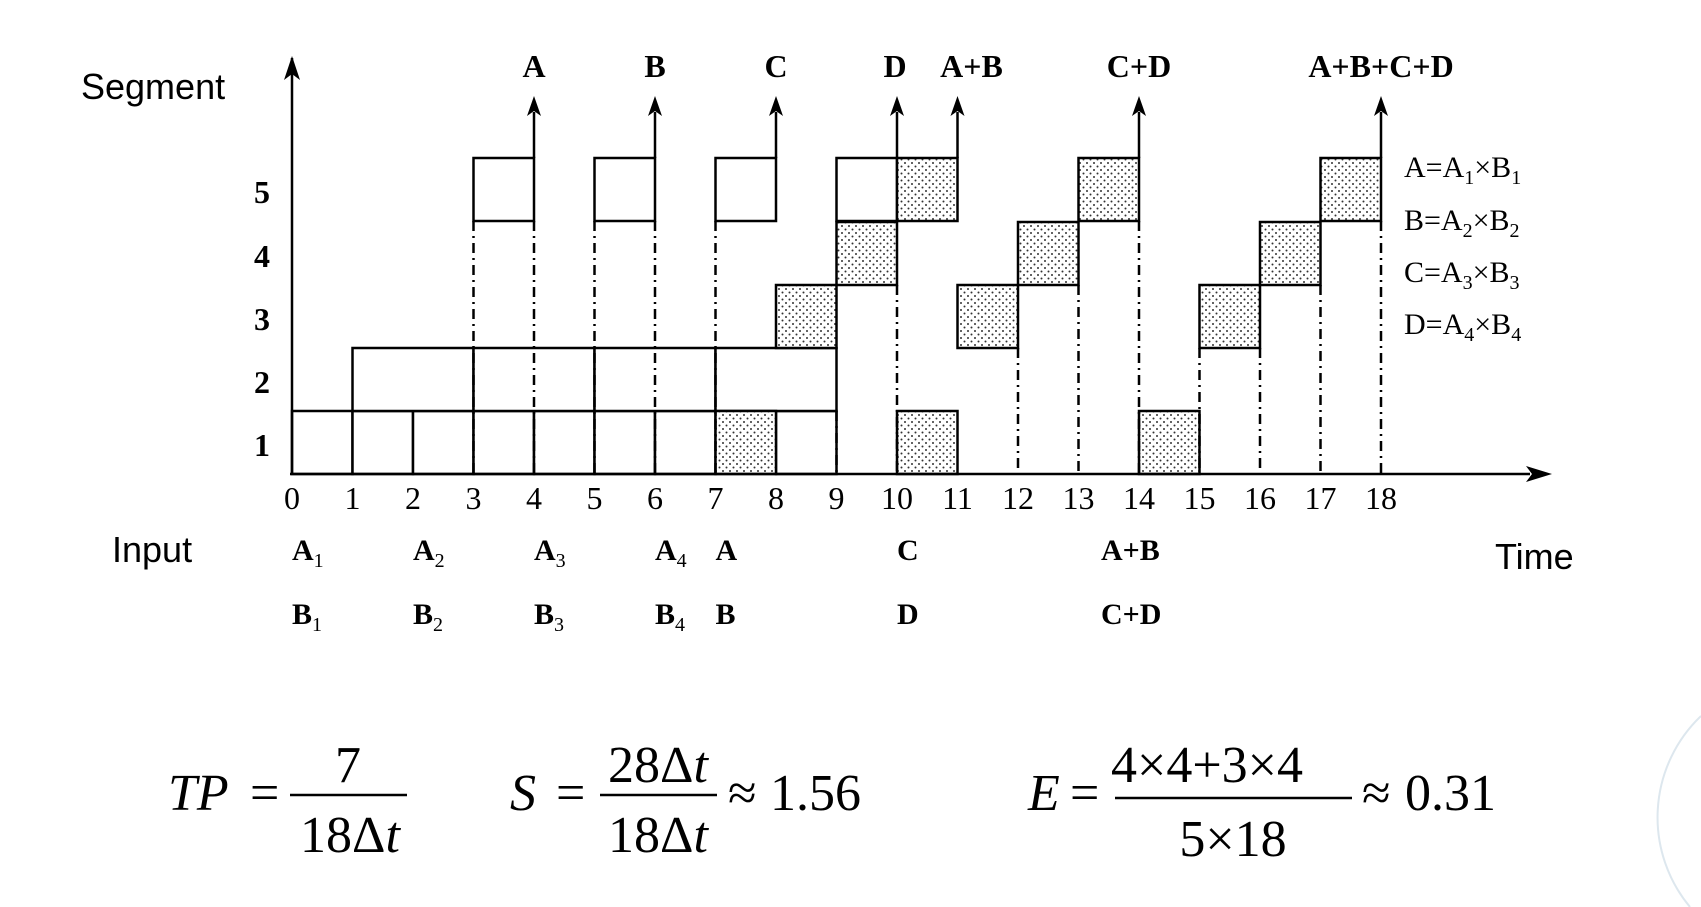  What do you see at coordinates (523, 793) in the screenshot?
I see `svg-text: S` at bounding box center [523, 793].